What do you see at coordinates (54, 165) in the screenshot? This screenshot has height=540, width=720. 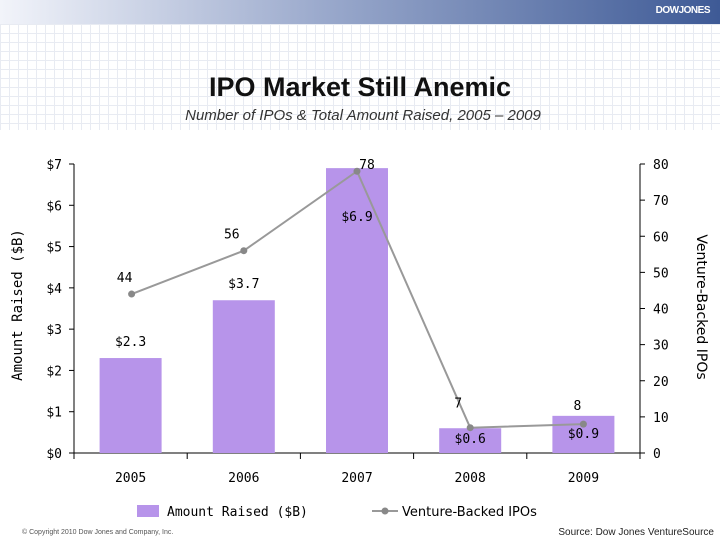 I see `left-tick-label: $7` at bounding box center [54, 165].